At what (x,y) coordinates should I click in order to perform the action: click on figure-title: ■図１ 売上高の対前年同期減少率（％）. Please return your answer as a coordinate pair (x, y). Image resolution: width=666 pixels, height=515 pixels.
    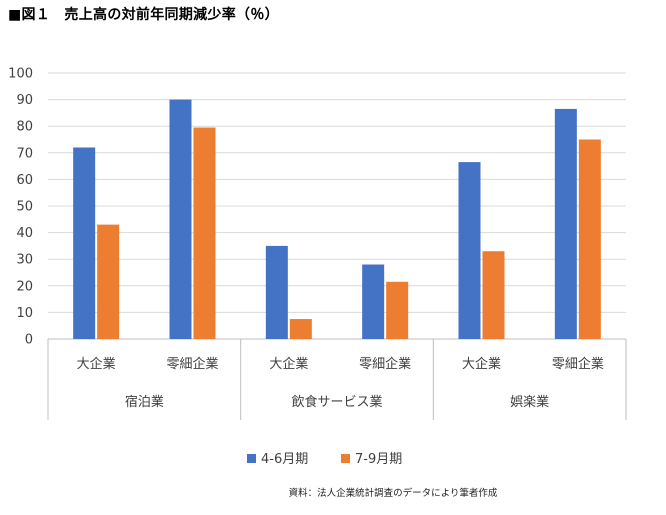
    Looking at the image, I should click on (143, 15).